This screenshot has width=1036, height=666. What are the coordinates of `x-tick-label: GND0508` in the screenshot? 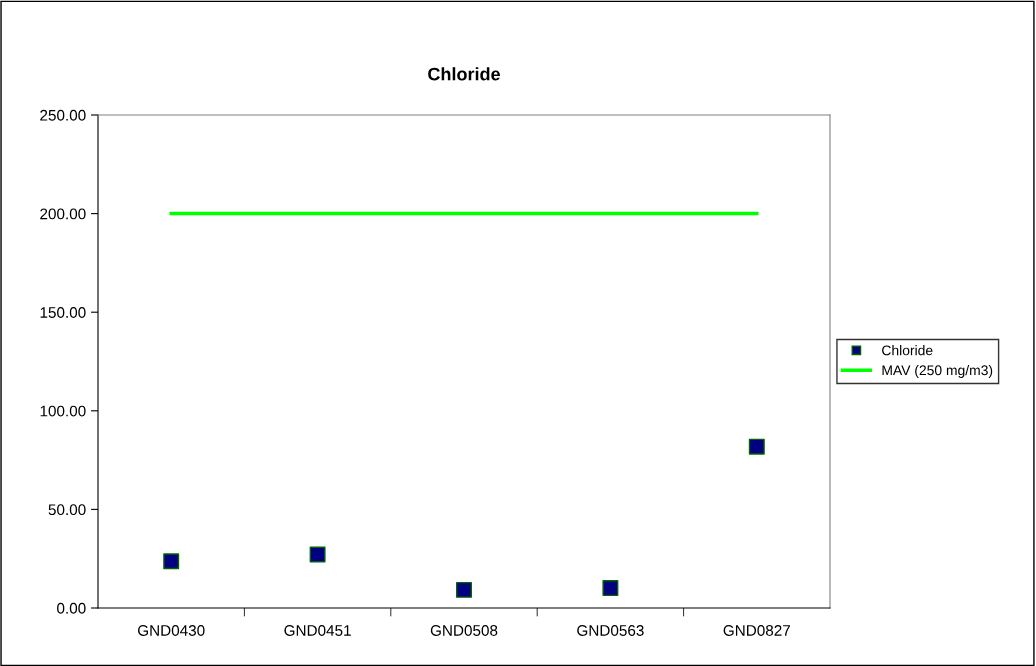 It's located at (464, 630).